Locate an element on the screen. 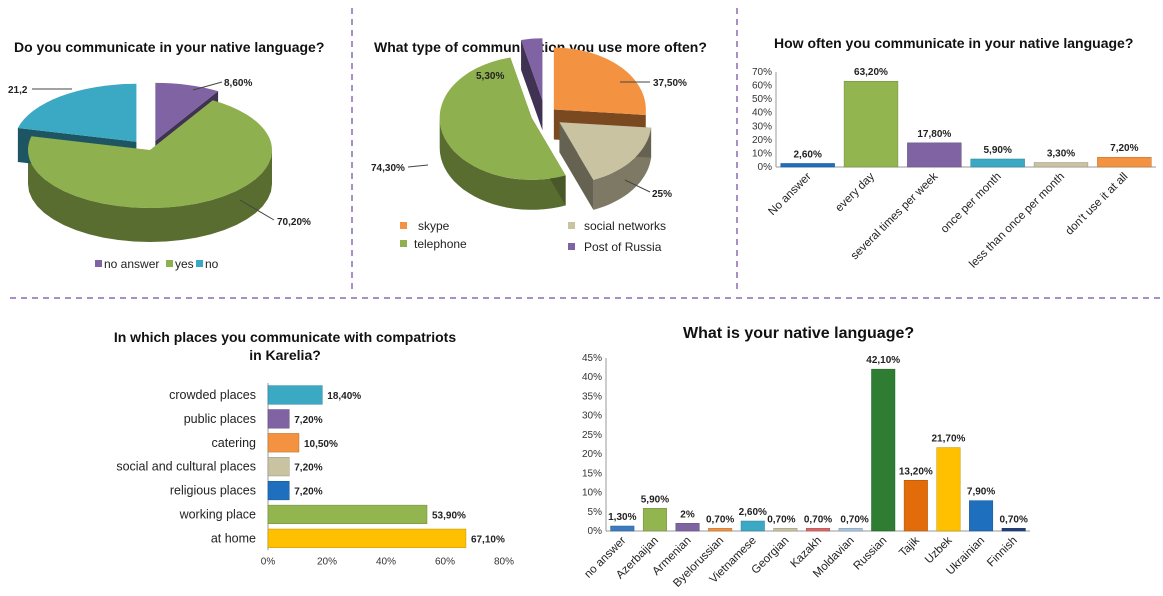 This screenshot has width=1163, height=596. data-label-catering: 10,50% is located at coordinates (321, 444).